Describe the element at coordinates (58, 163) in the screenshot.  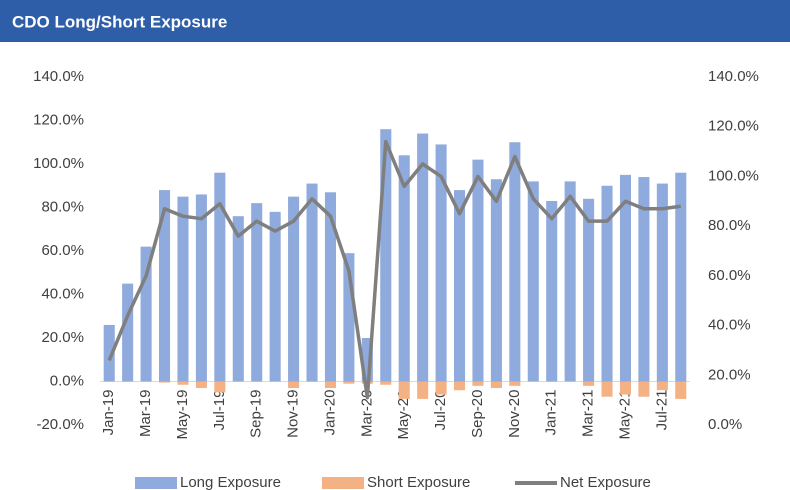
I see `y-tick-label: 100.0%` at that location.